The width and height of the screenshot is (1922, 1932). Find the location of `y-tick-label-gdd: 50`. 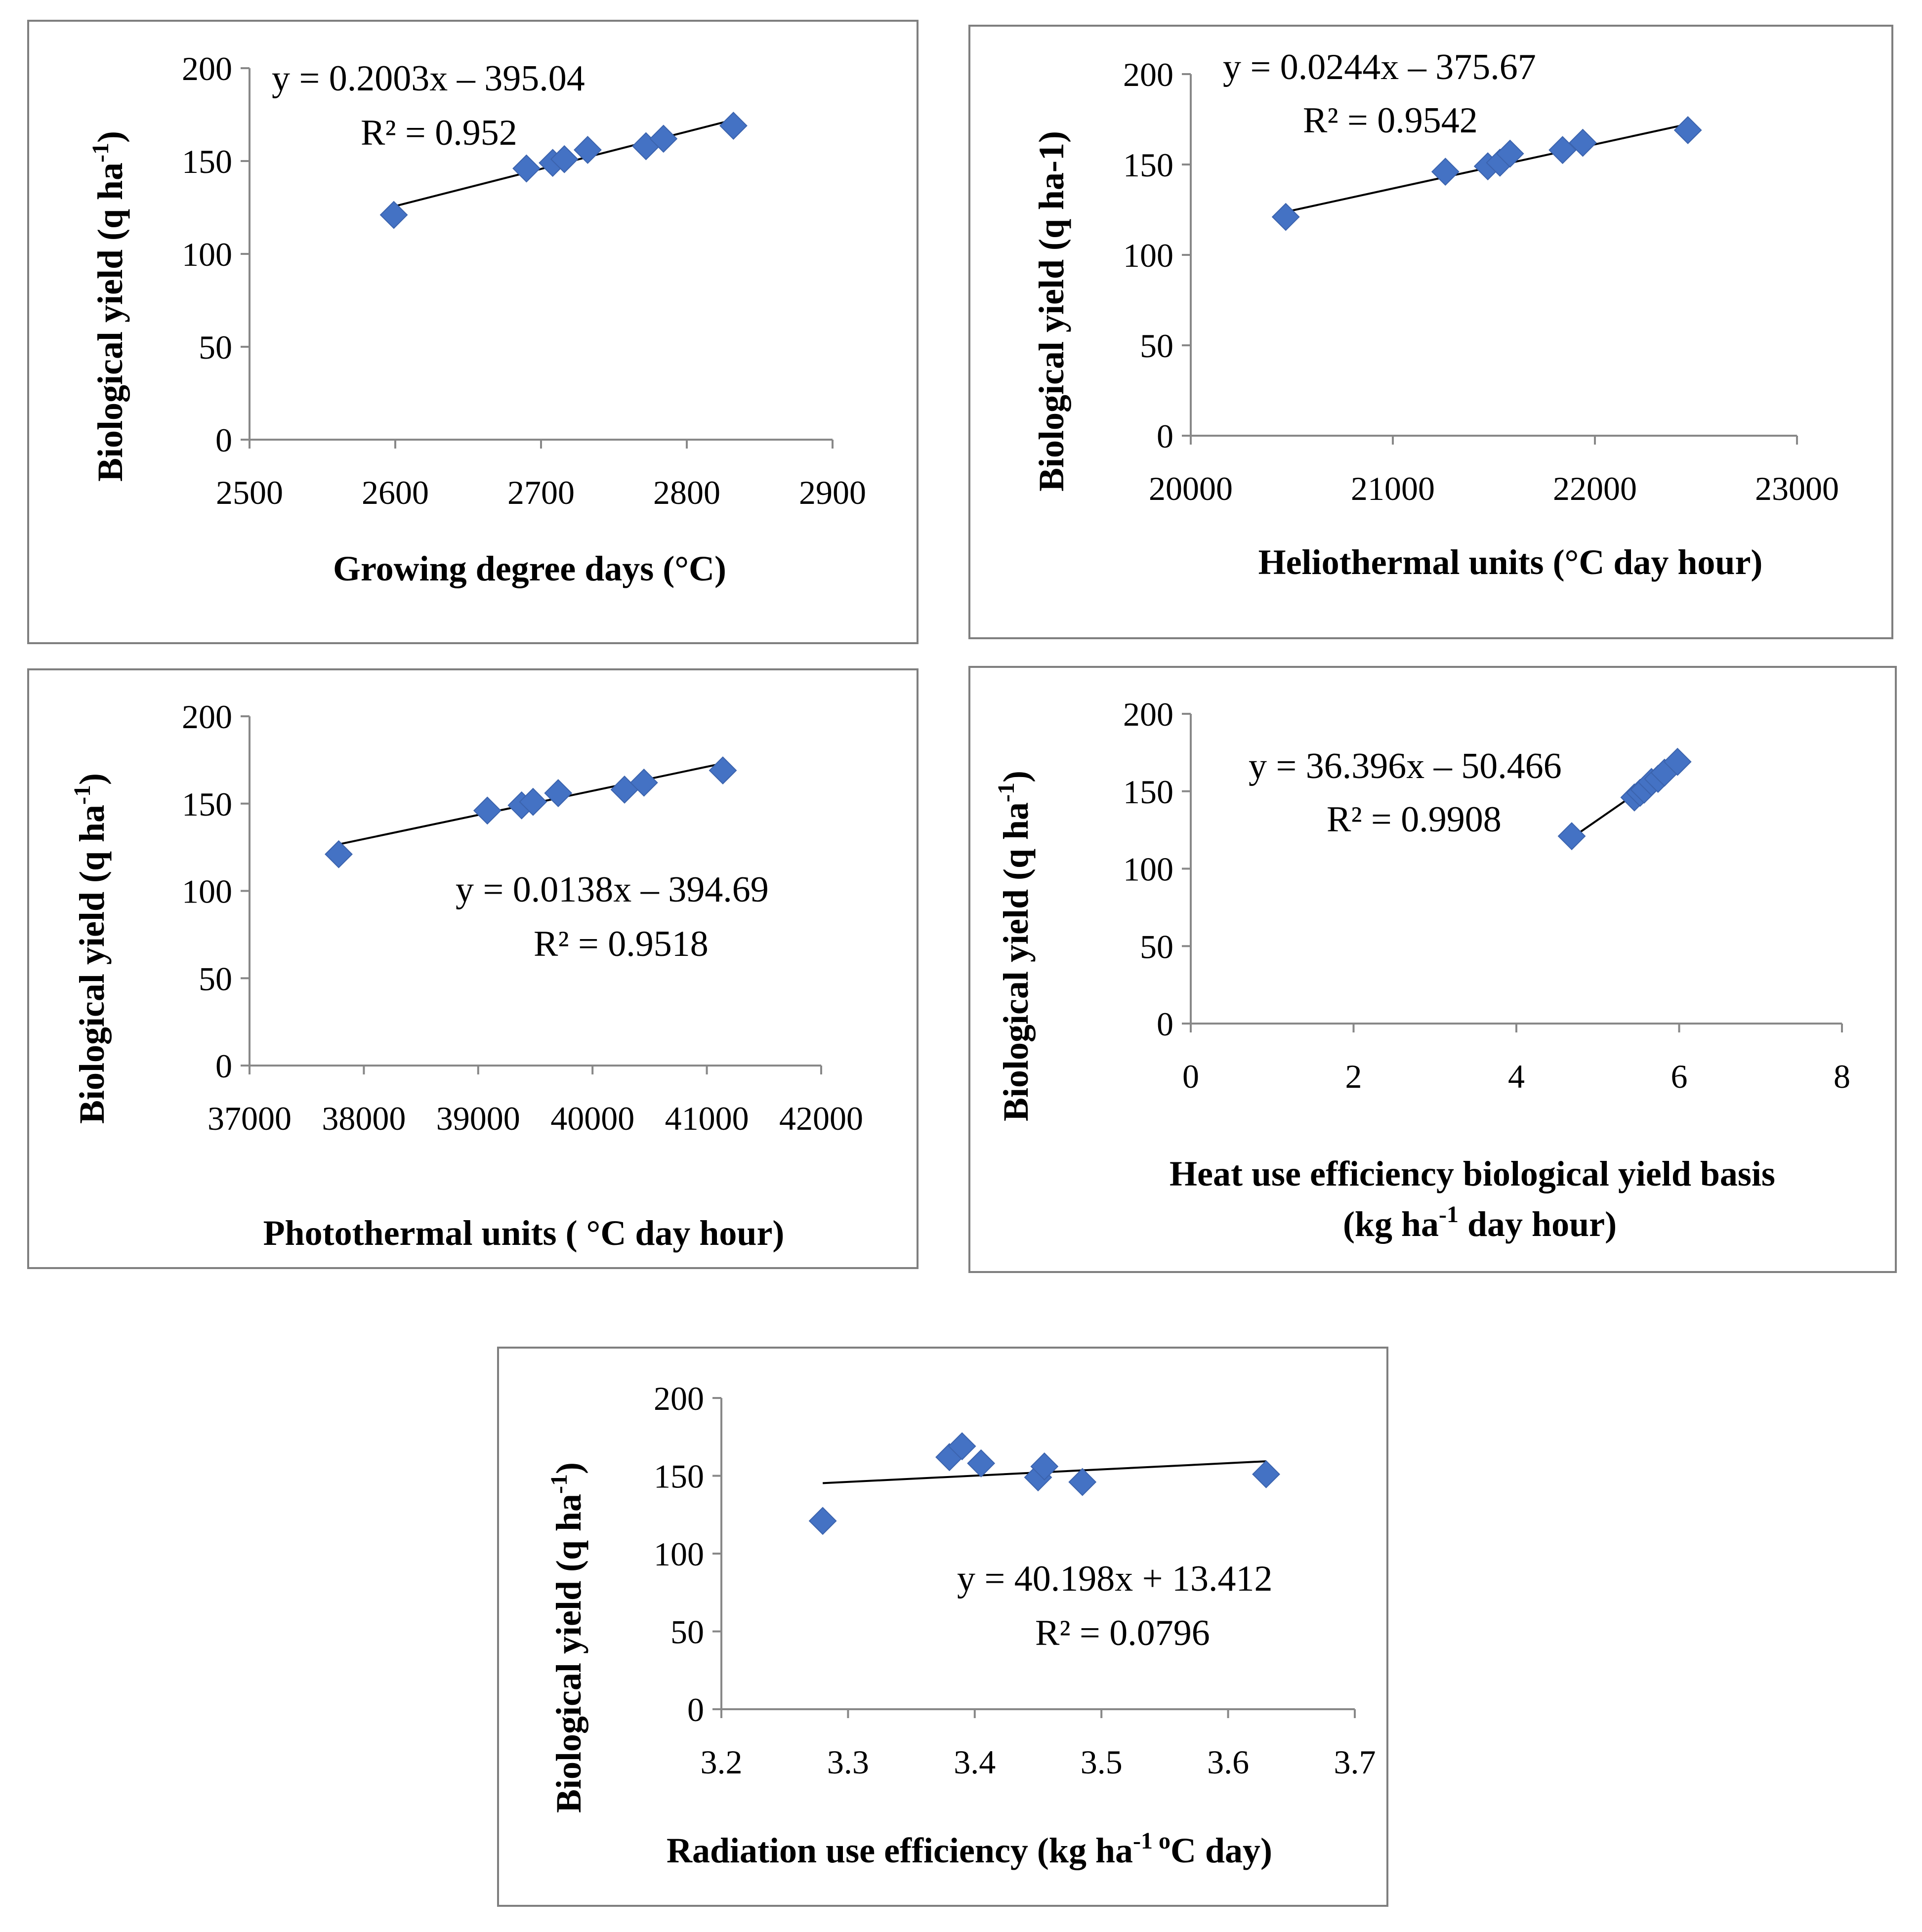

y-tick-label-gdd: 50 is located at coordinates (215, 348).